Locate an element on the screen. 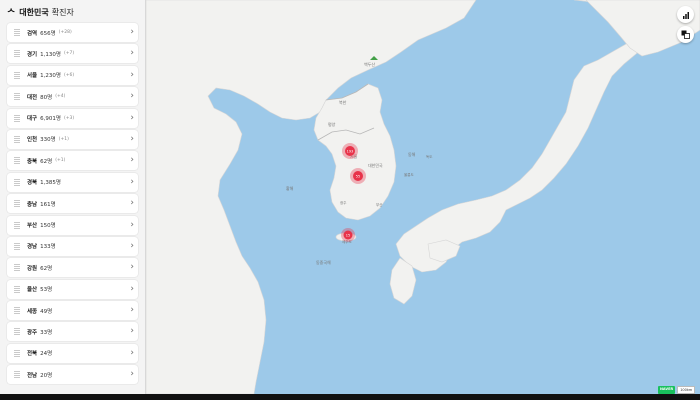 The height and width of the screenshot is (400, 700). map-label: 제주도 is located at coordinates (347, 241).